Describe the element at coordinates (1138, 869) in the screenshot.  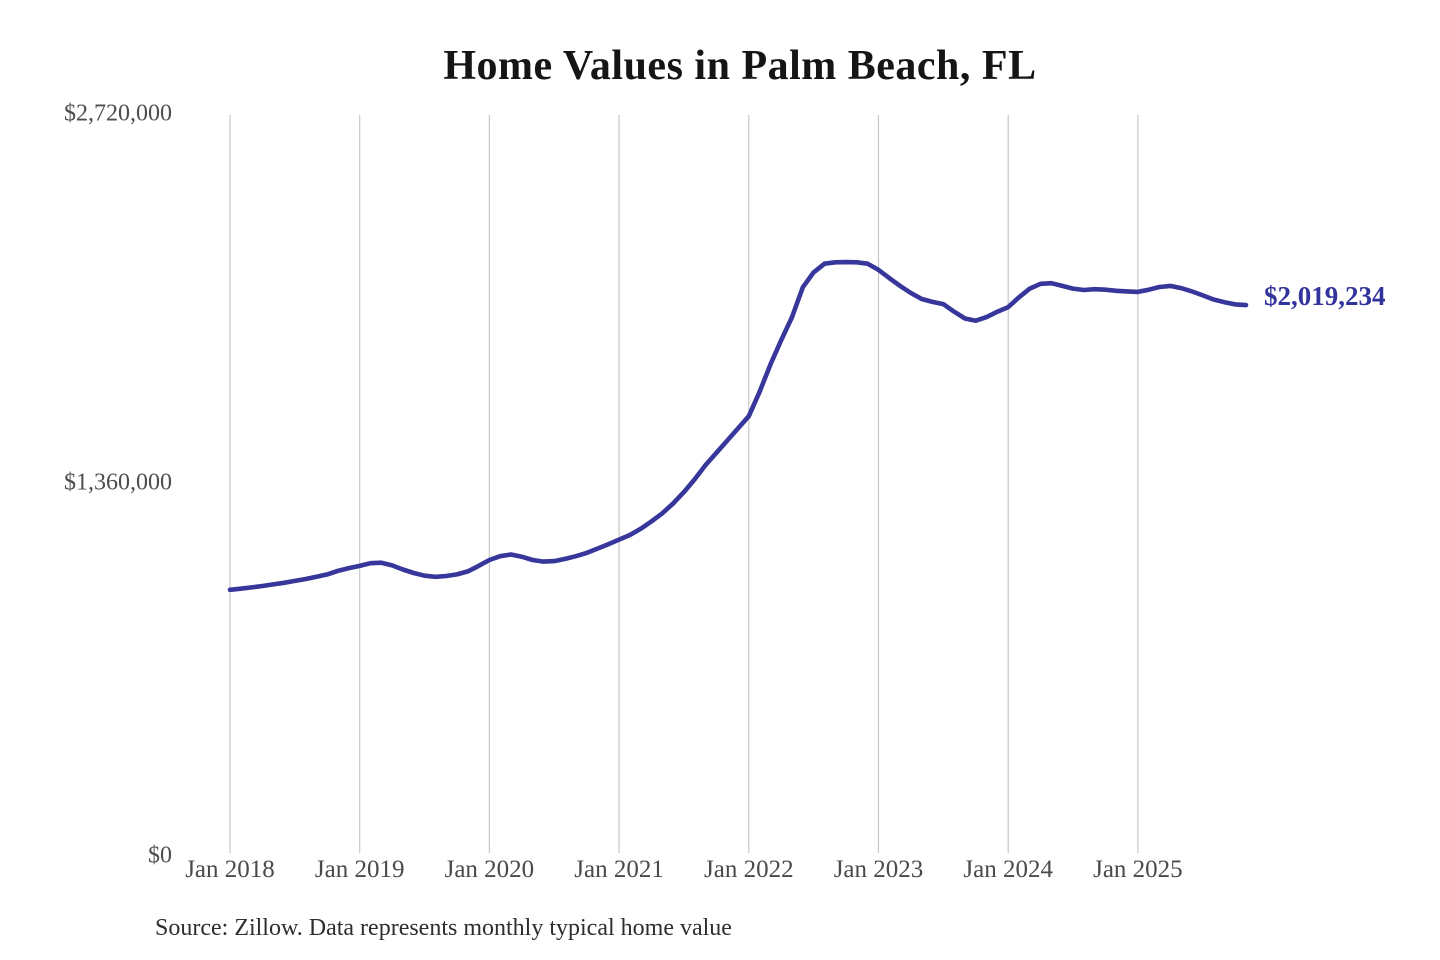
I see `x-axis-label: Jan 2025` at that location.